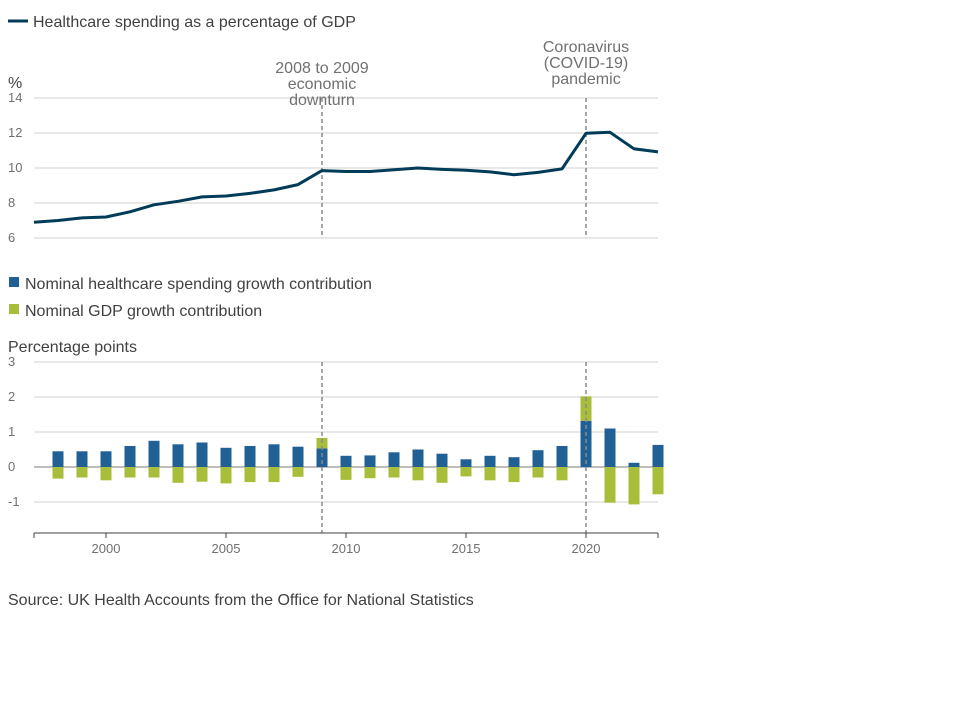 This screenshot has height=720, width=960. Describe the element at coordinates (143, 311) in the screenshot. I see `bar-legend-label-gdp: Nominal GDP growth contribution` at that location.